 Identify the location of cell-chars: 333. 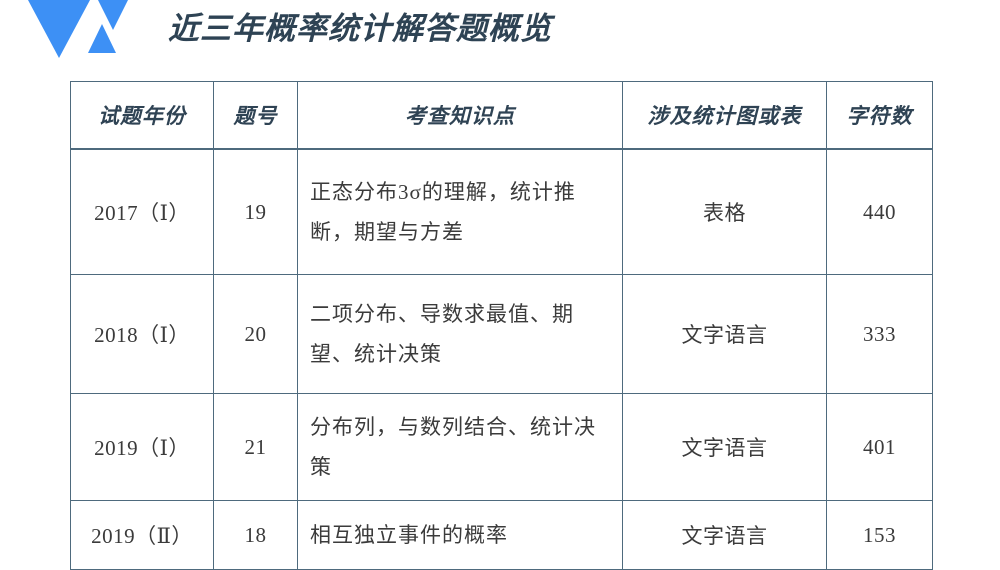
(879, 334).